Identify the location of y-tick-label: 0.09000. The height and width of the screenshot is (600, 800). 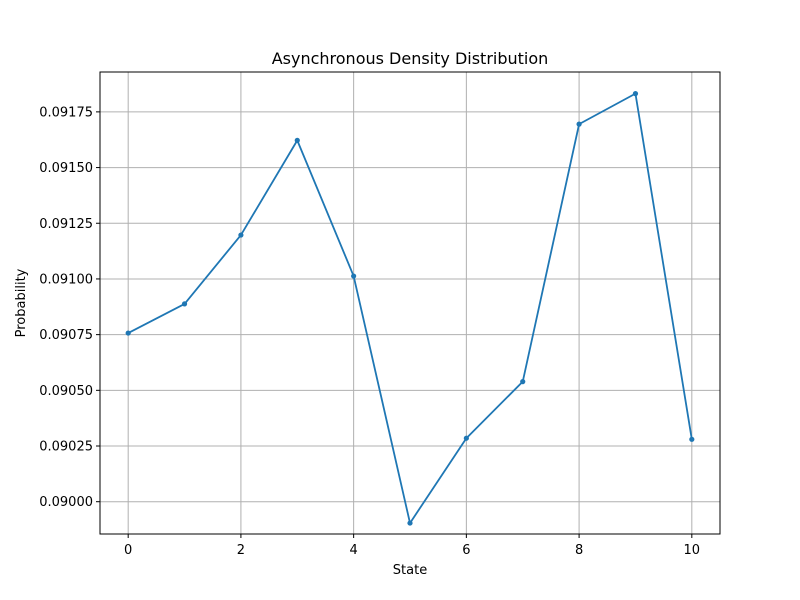
(66, 502).